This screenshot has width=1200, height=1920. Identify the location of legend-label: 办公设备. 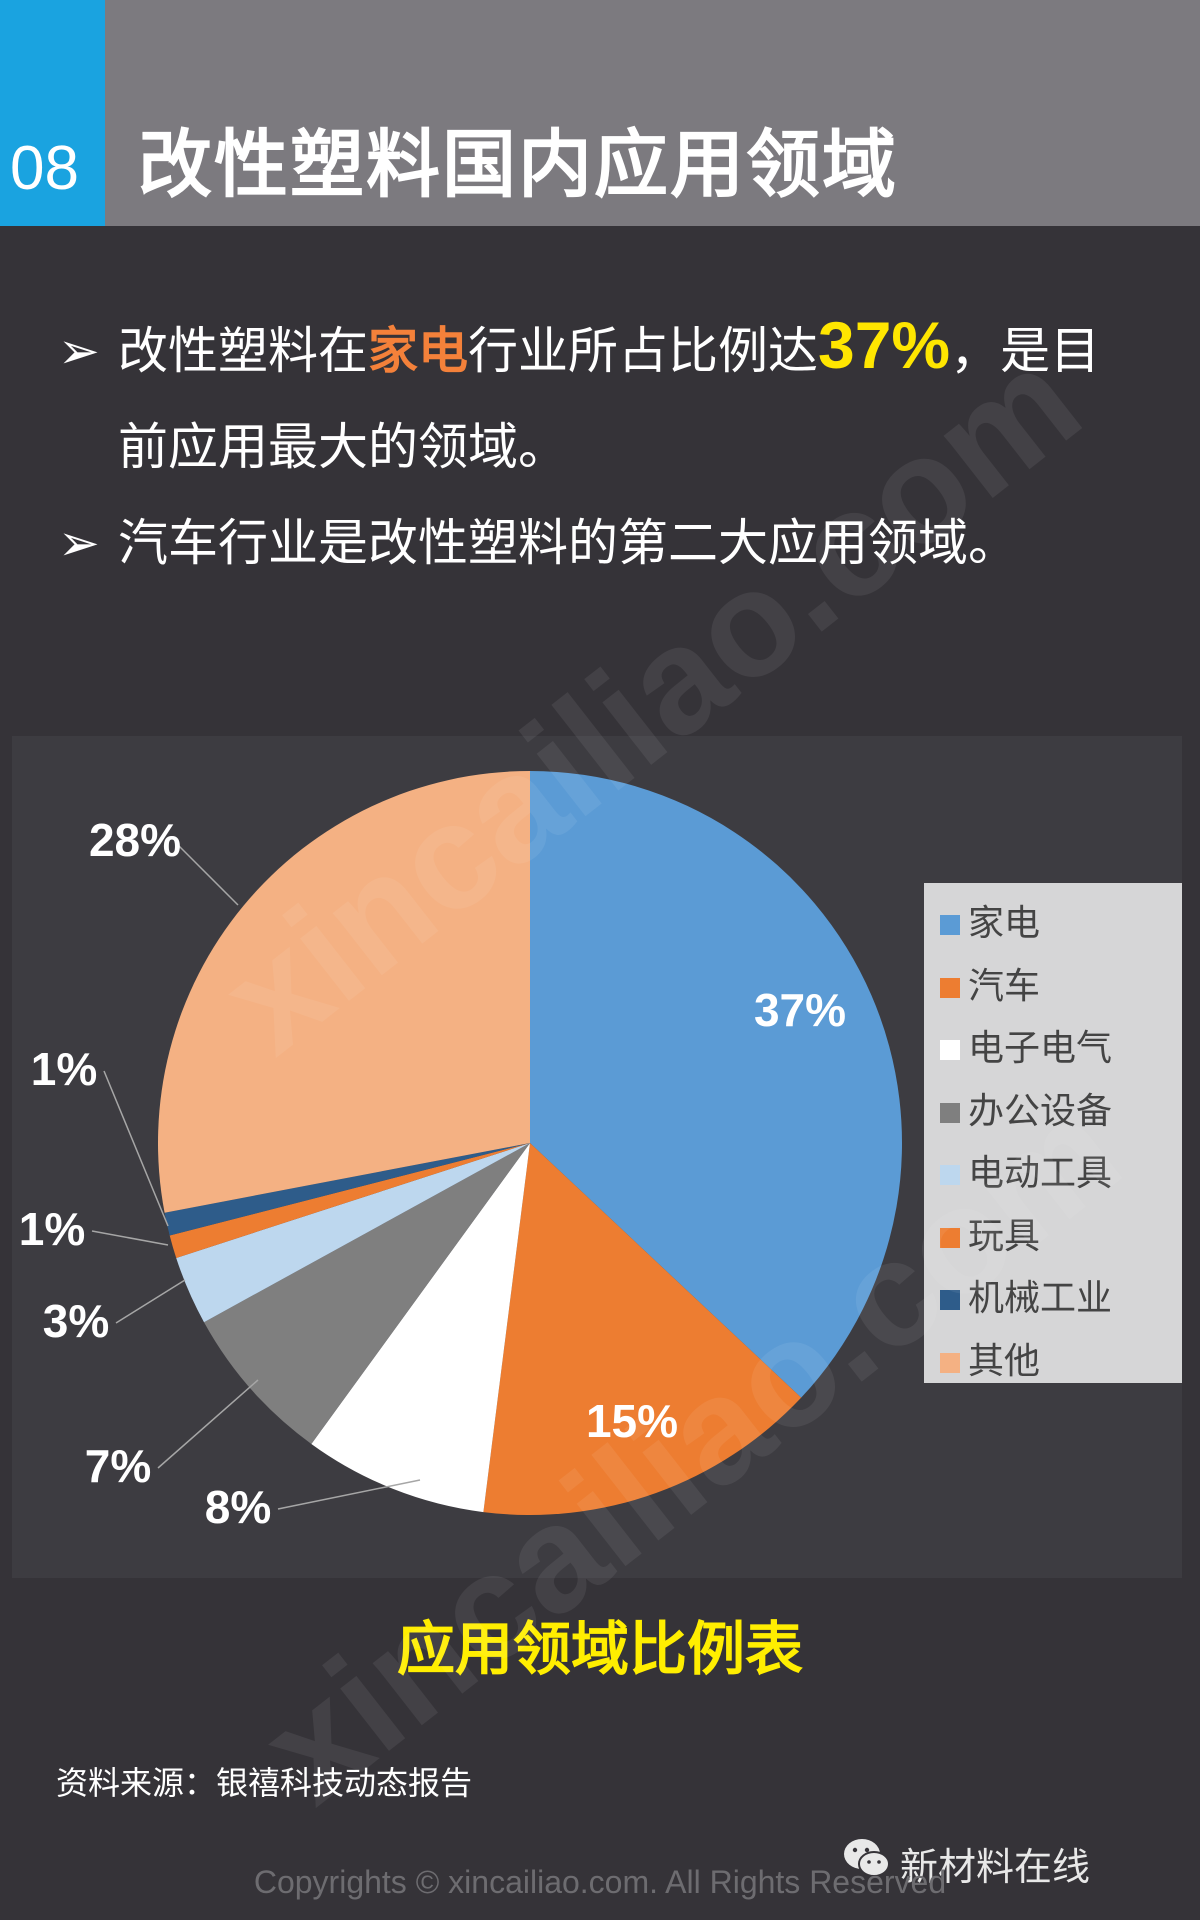
(1040, 1111).